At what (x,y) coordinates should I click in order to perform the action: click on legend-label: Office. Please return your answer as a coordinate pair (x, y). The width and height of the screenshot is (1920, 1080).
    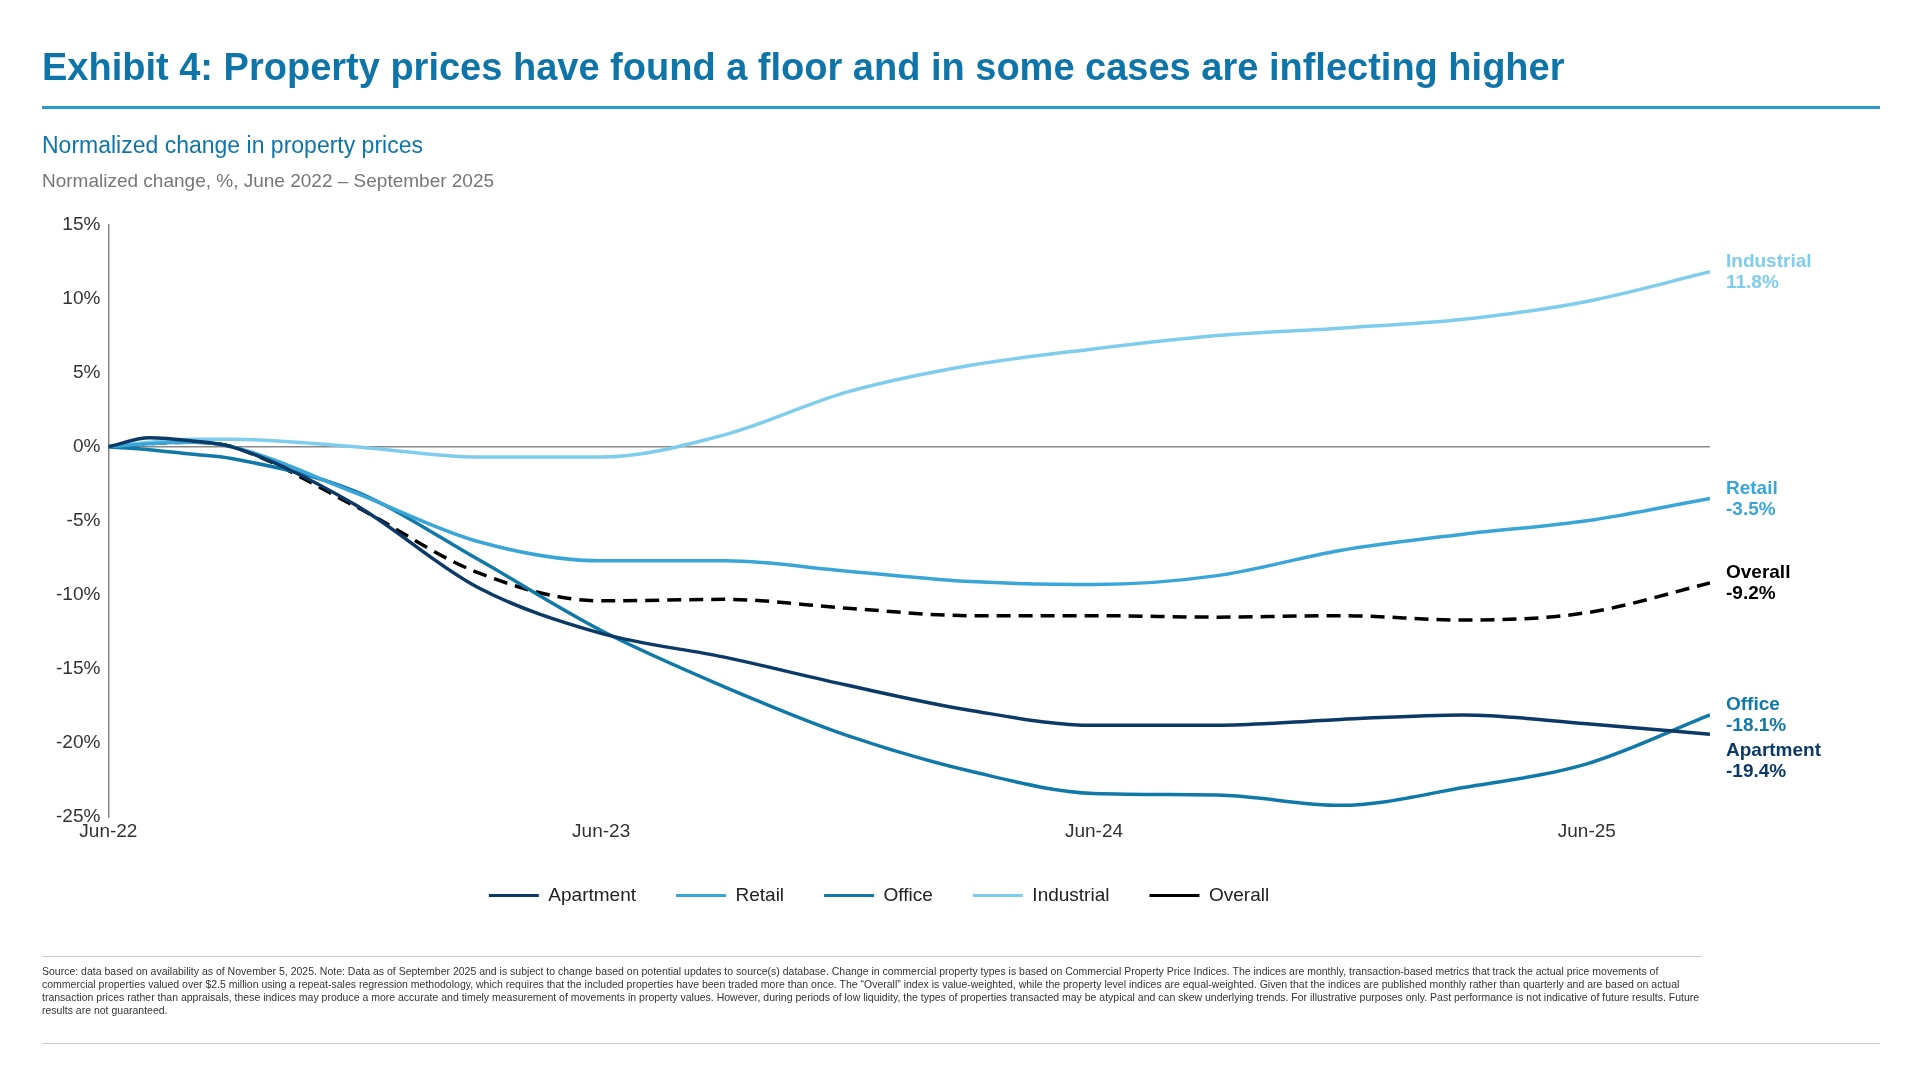
    Looking at the image, I should click on (908, 894).